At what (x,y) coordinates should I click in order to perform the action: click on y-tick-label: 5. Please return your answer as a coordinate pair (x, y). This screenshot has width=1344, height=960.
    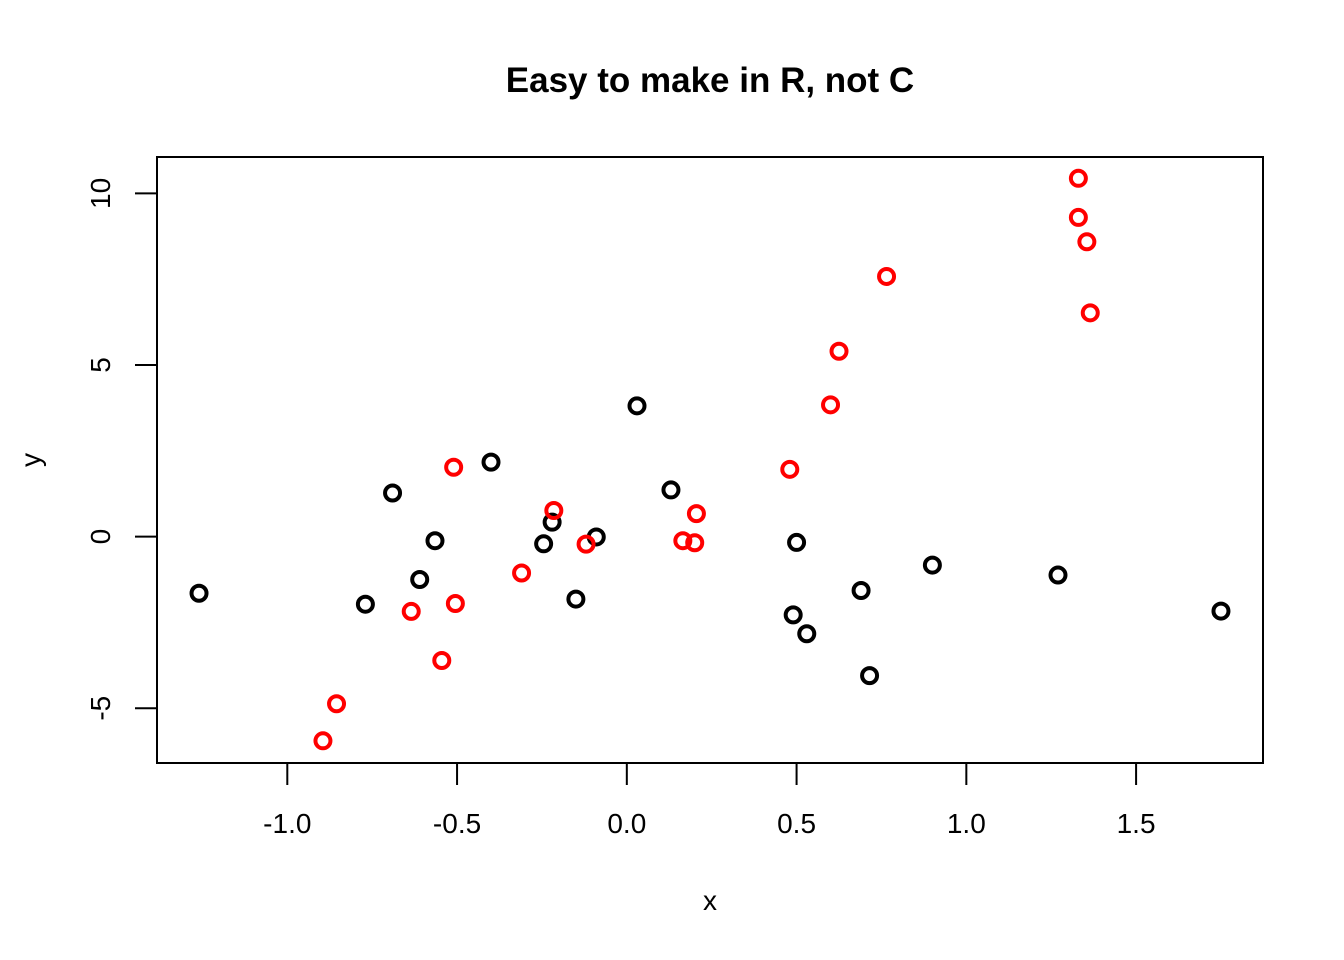
    Looking at the image, I should click on (100, 365).